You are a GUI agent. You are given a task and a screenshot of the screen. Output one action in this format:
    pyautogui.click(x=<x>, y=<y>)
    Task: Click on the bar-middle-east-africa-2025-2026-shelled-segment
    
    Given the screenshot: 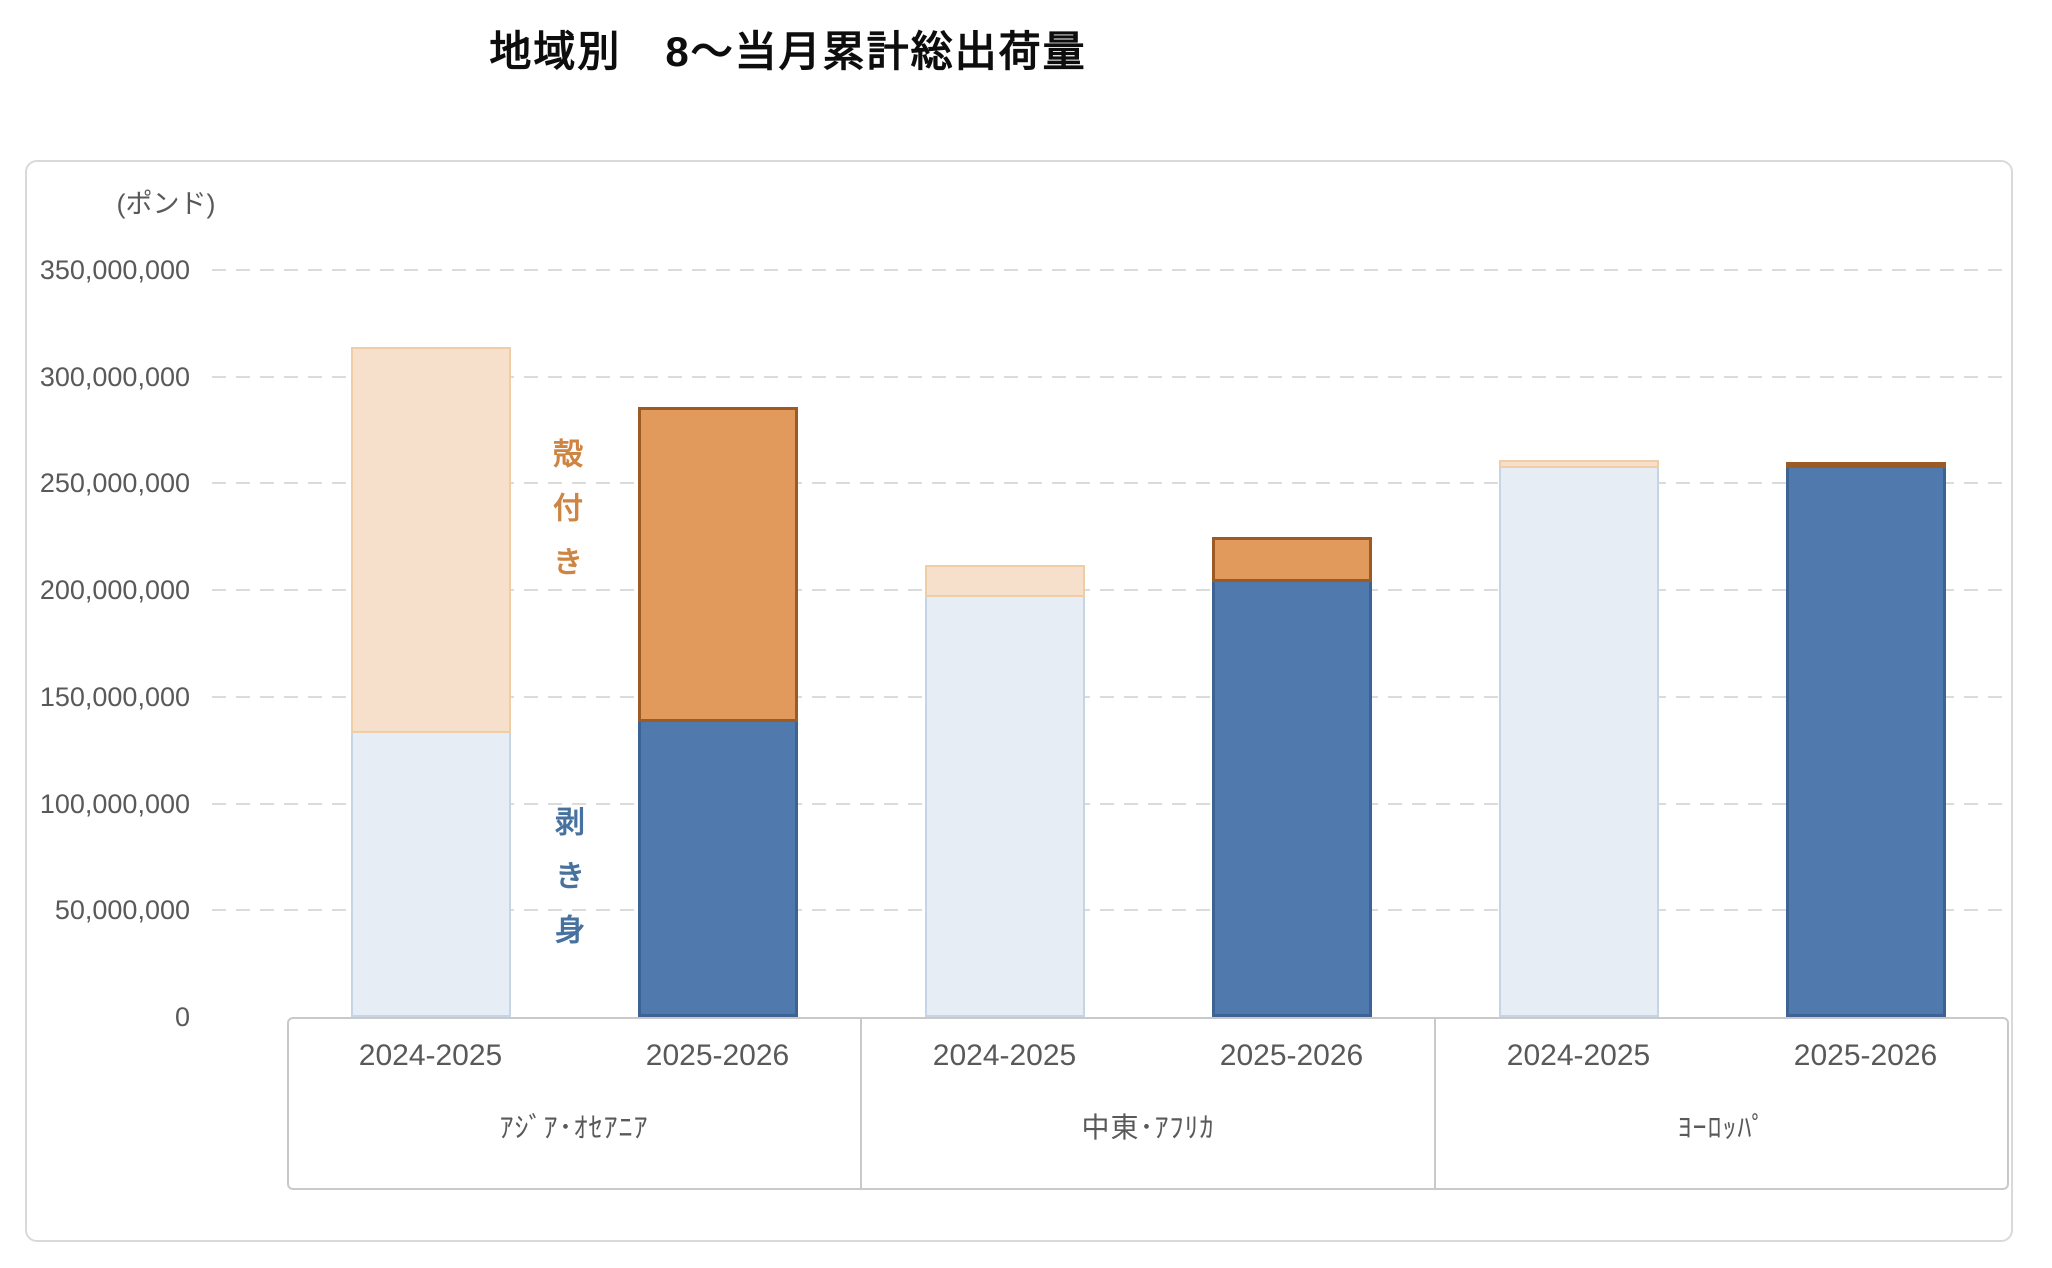 What is the action you would take?
    pyautogui.click(x=1291, y=799)
    